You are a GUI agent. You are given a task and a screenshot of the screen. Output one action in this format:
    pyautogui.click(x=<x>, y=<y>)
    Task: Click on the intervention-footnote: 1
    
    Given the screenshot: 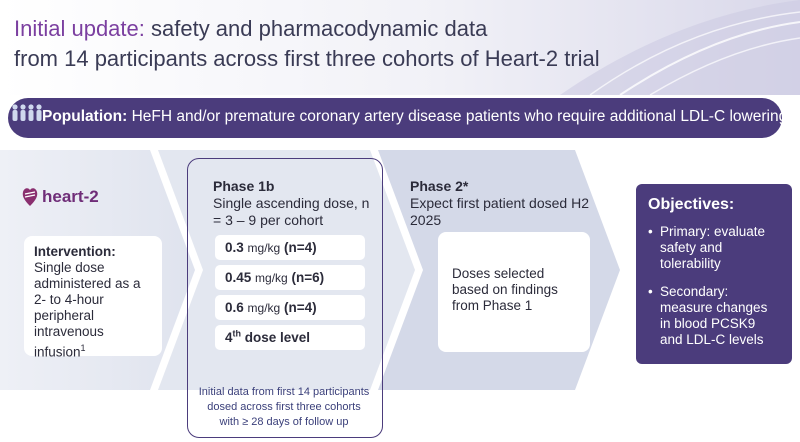 What is the action you would take?
    pyautogui.click(x=83, y=348)
    